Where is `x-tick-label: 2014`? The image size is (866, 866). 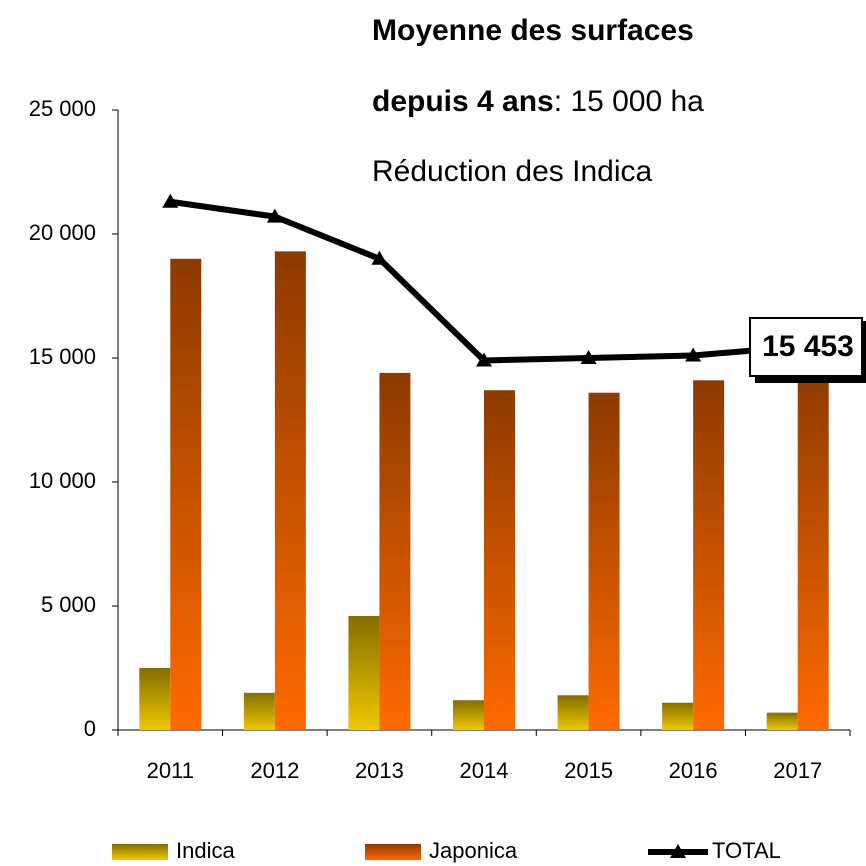
x-tick-label: 2014 is located at coordinates (484, 770).